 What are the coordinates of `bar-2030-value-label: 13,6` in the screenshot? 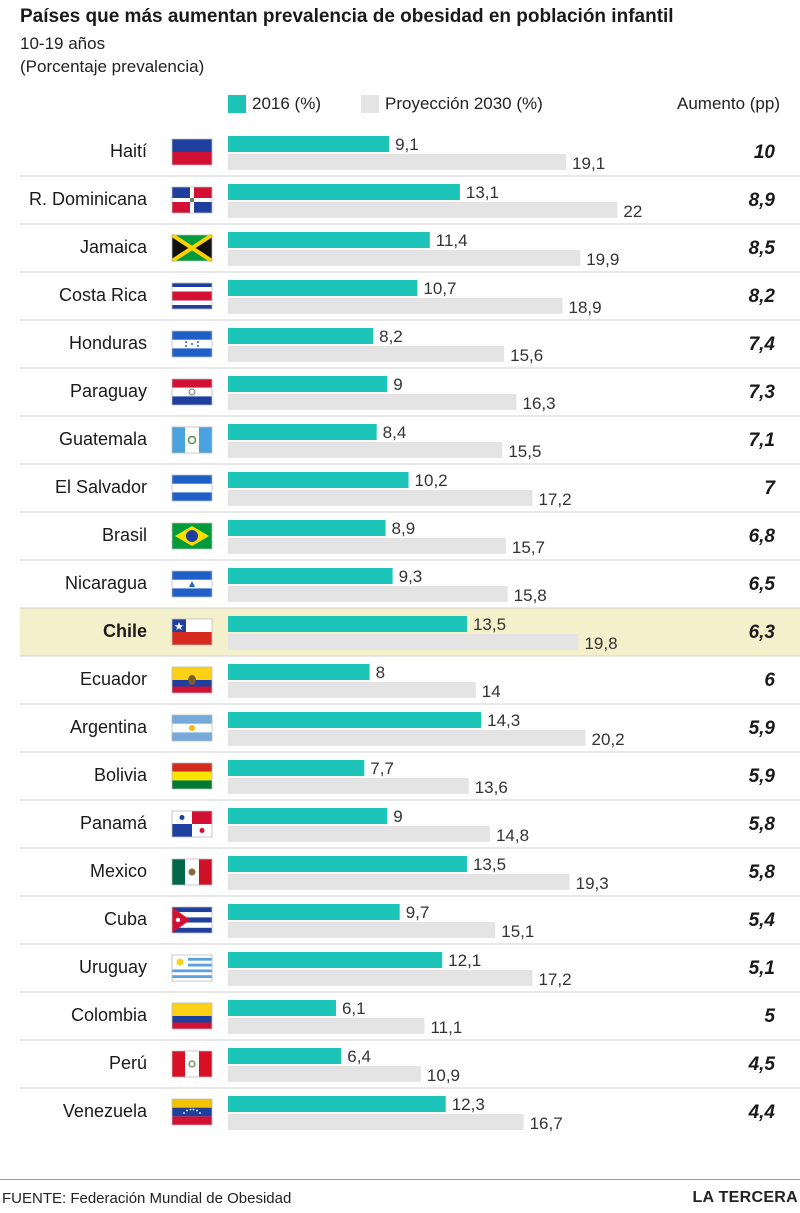 It's located at (491, 787).